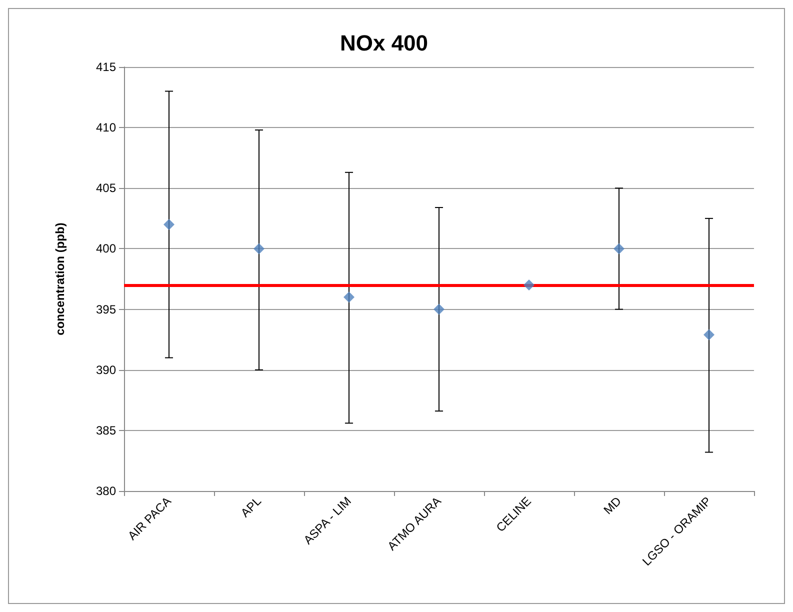 Image resolution: width=793 pixels, height=612 pixels. What do you see at coordinates (106, 188) in the screenshot?
I see `y-tick-label: 405` at bounding box center [106, 188].